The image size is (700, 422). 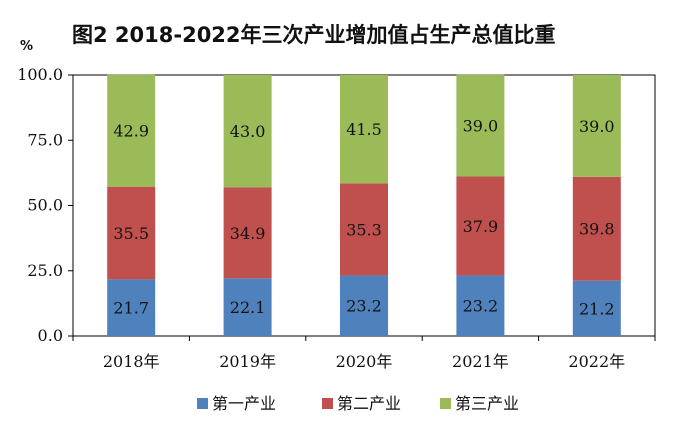 I want to click on data-label: 37.9, so click(x=481, y=226).